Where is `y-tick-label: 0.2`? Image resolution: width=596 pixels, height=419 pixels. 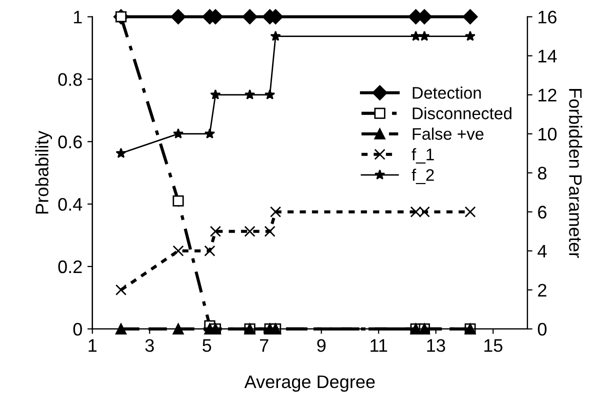
y-tick-label: 0.2 is located at coordinates (70, 267).